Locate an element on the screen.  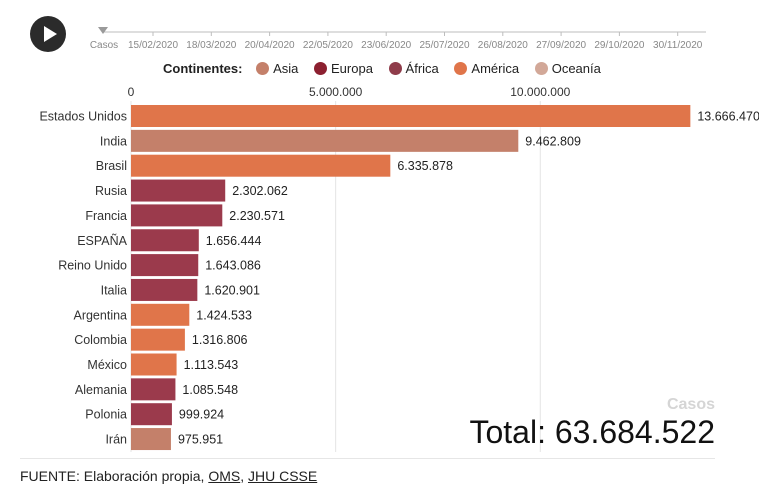
value-label: 1.424.533 is located at coordinates (224, 315).